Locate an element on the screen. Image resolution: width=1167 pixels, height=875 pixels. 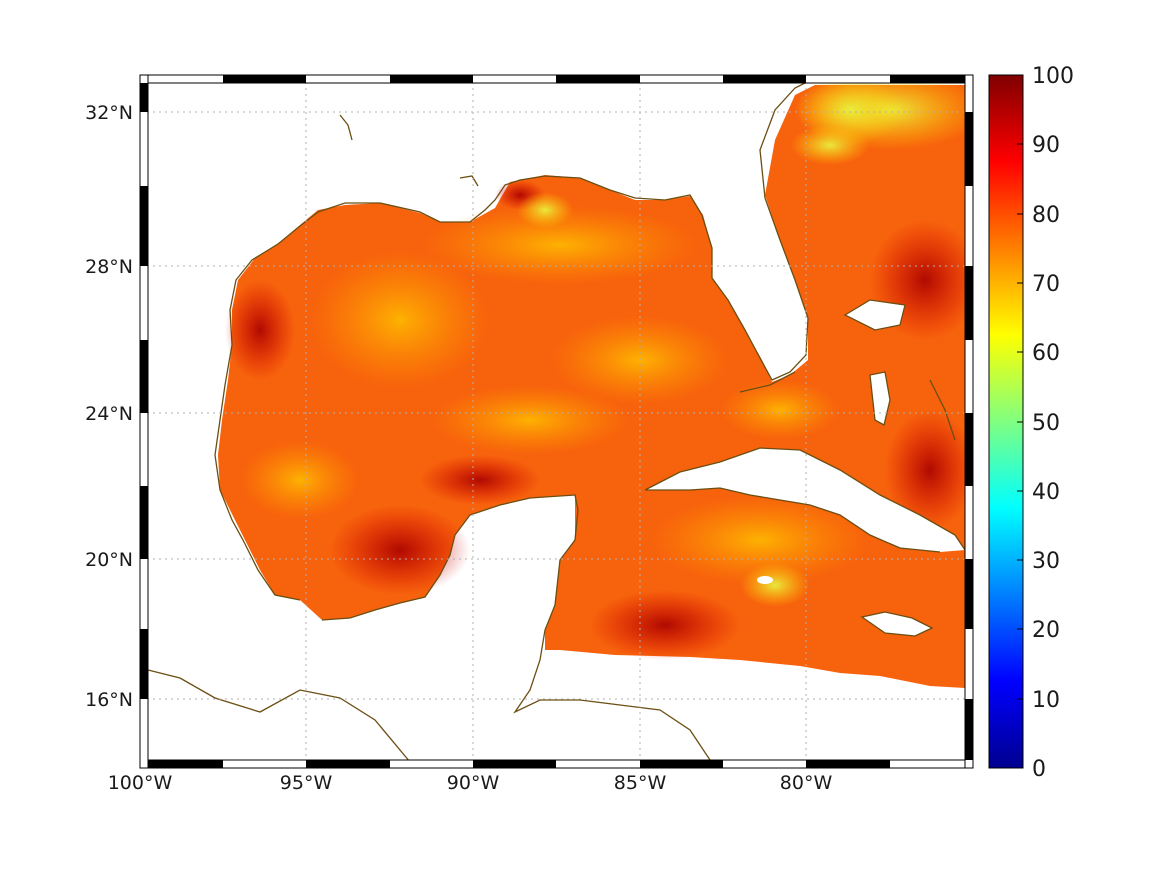
lon-label: 100°W is located at coordinates (140, 783).